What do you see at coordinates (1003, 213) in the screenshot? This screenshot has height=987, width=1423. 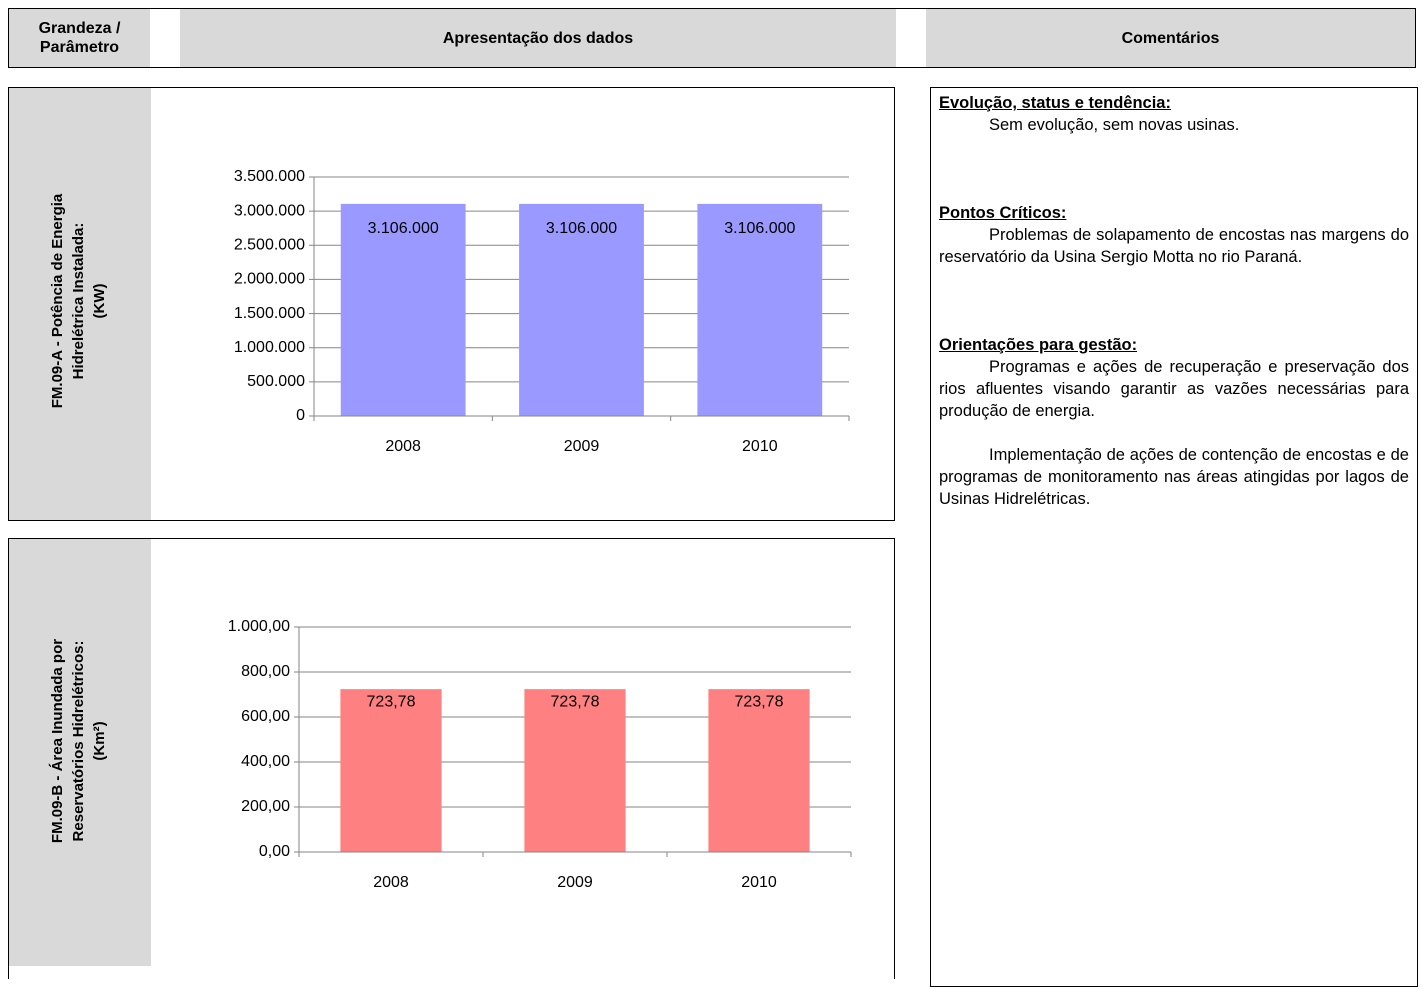 I see `comment-heading: Pontos Críticos:` at bounding box center [1003, 213].